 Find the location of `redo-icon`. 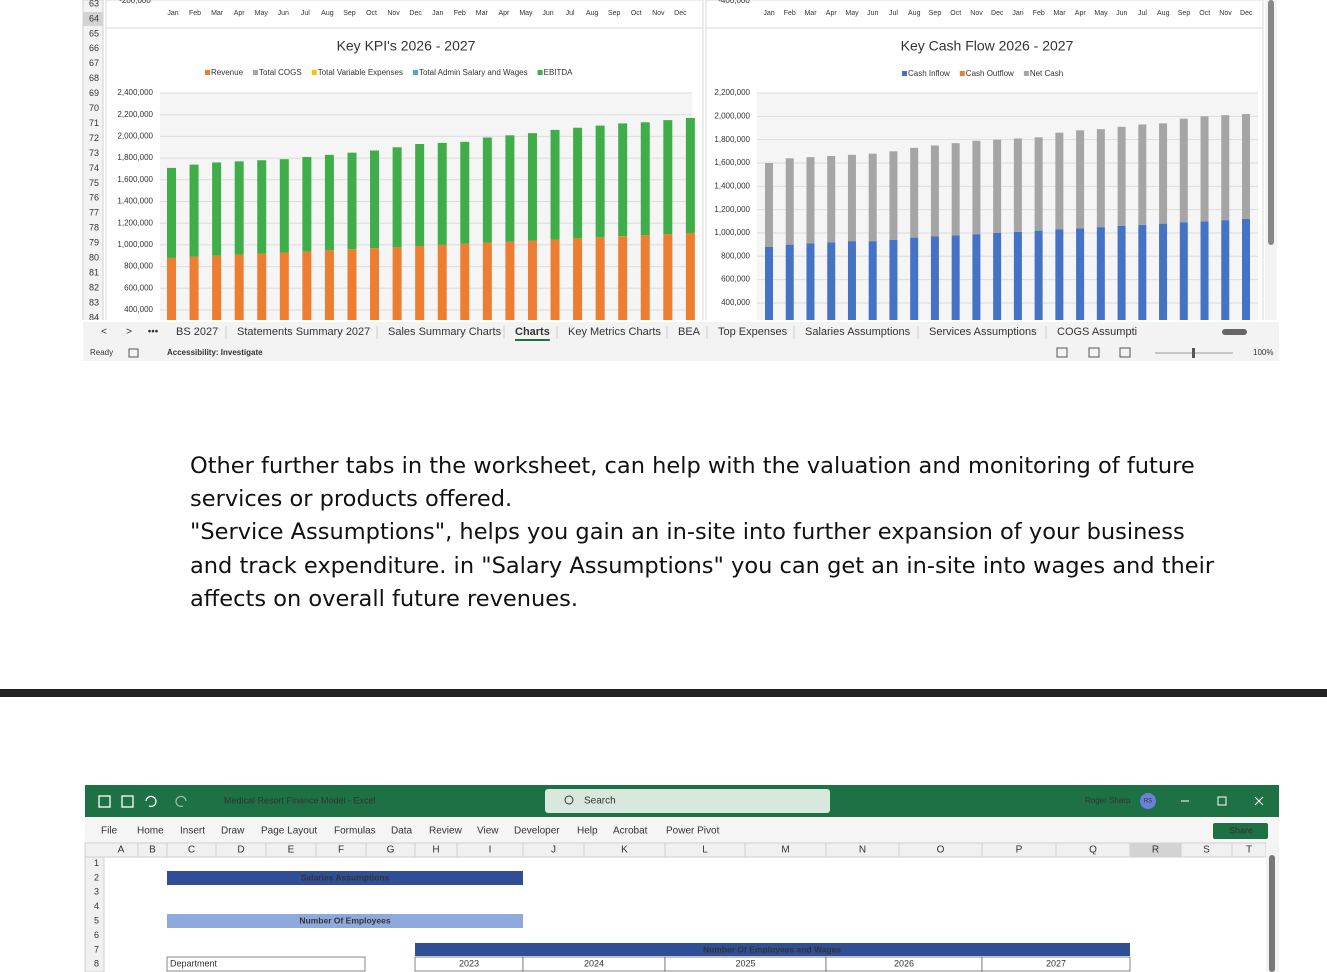

redo-icon is located at coordinates (181, 801).